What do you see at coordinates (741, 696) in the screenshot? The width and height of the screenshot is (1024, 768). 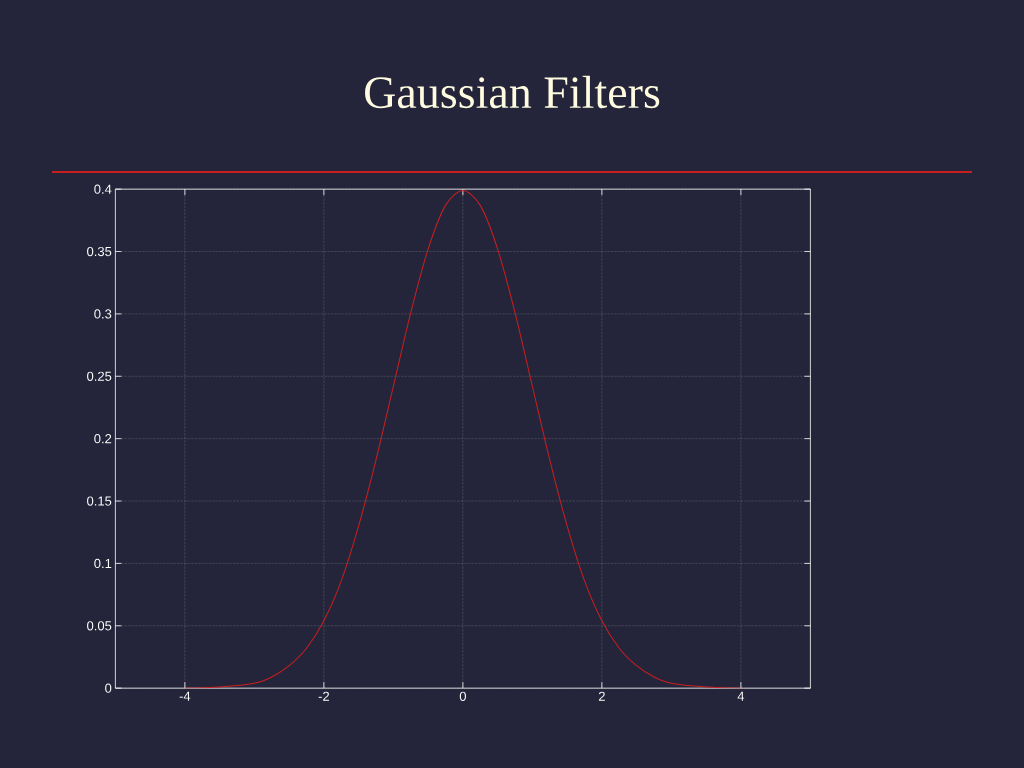 I see `x-tick-label: 4` at bounding box center [741, 696].